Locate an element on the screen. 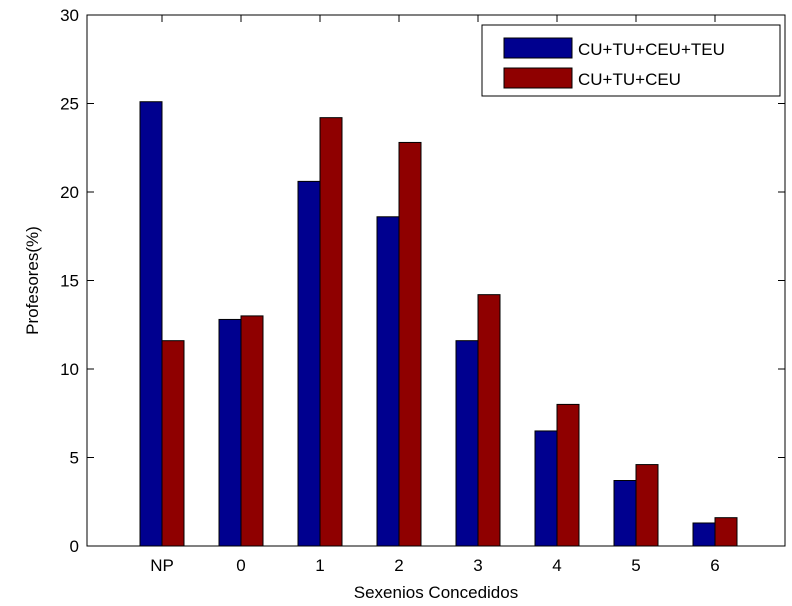 Image resolution: width=792 pixels, height=606 pixels. y-tick-label: 25 is located at coordinates (69, 104).